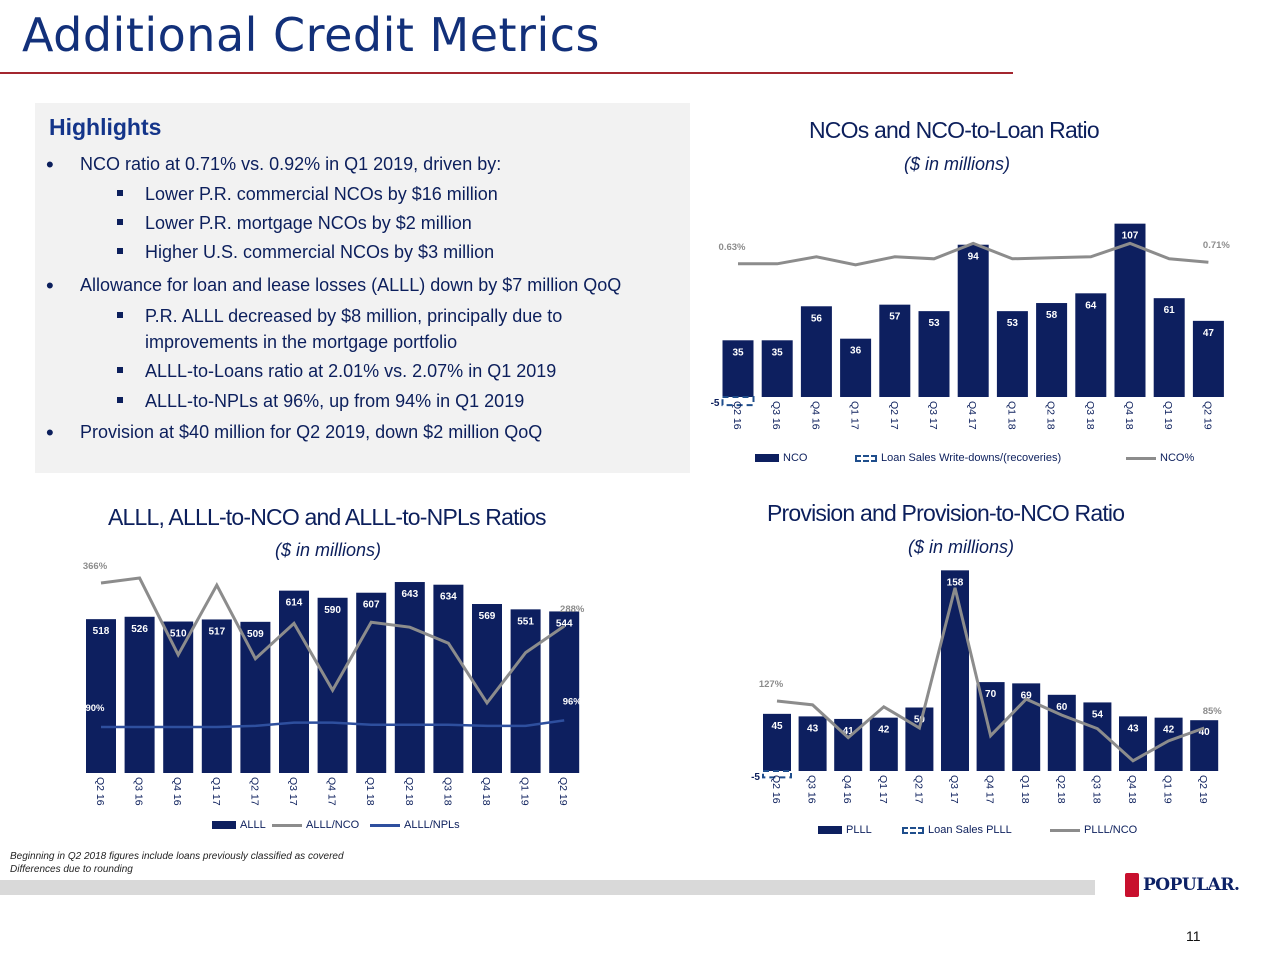 This screenshot has height=960, width=1280. I want to click on page-number: 11, so click(1193, 936).